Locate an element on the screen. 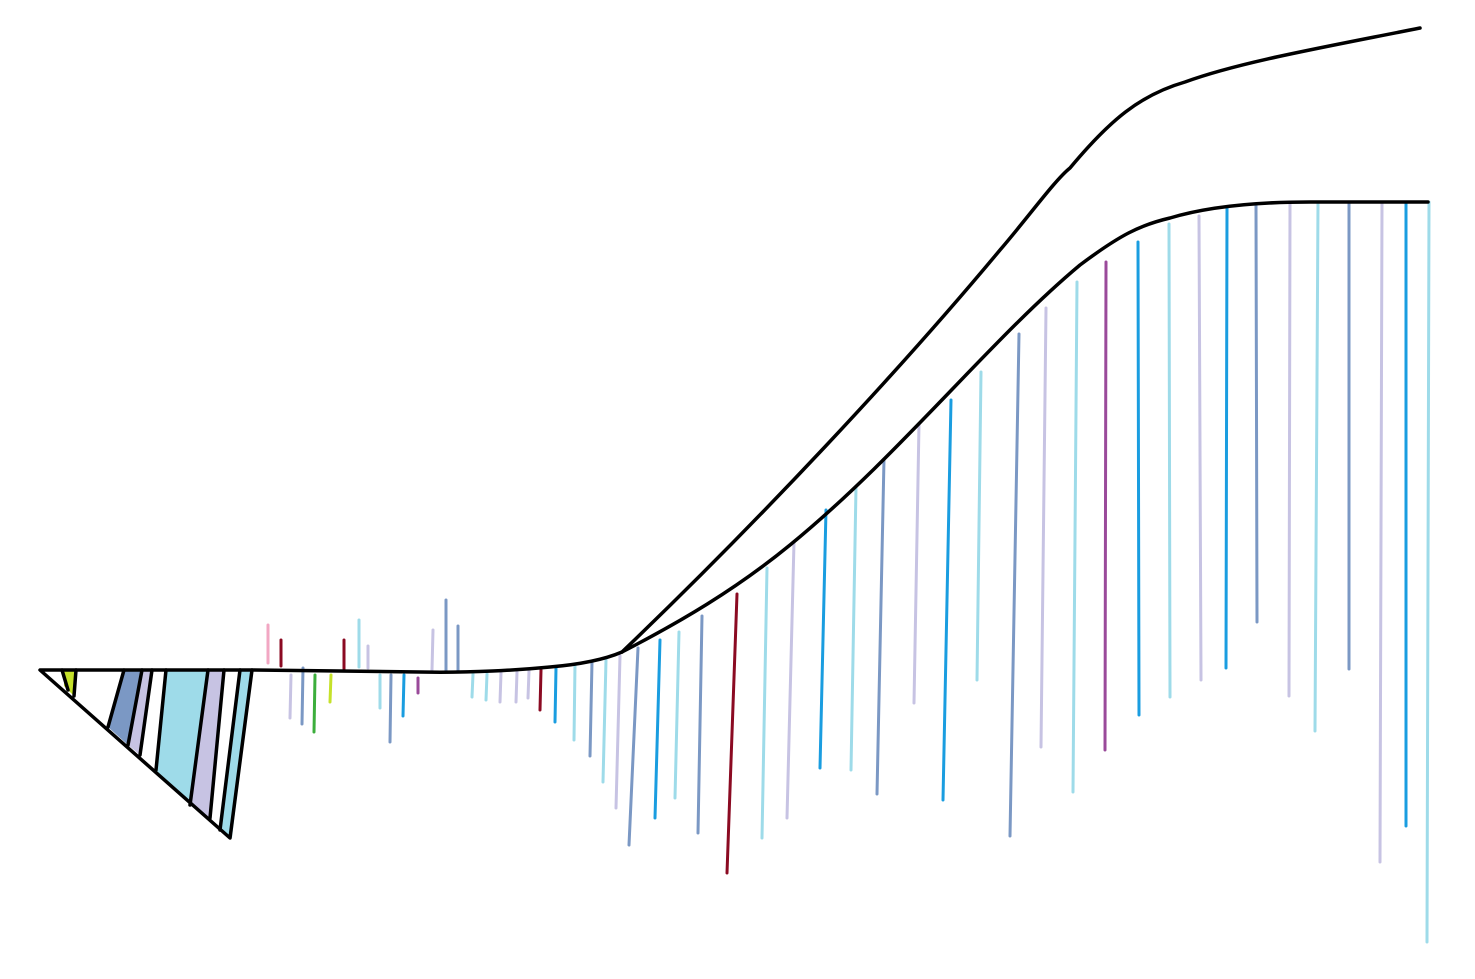 This screenshot has width=1475, height=979. fan-band-steel is located at coordinates (125, 707).